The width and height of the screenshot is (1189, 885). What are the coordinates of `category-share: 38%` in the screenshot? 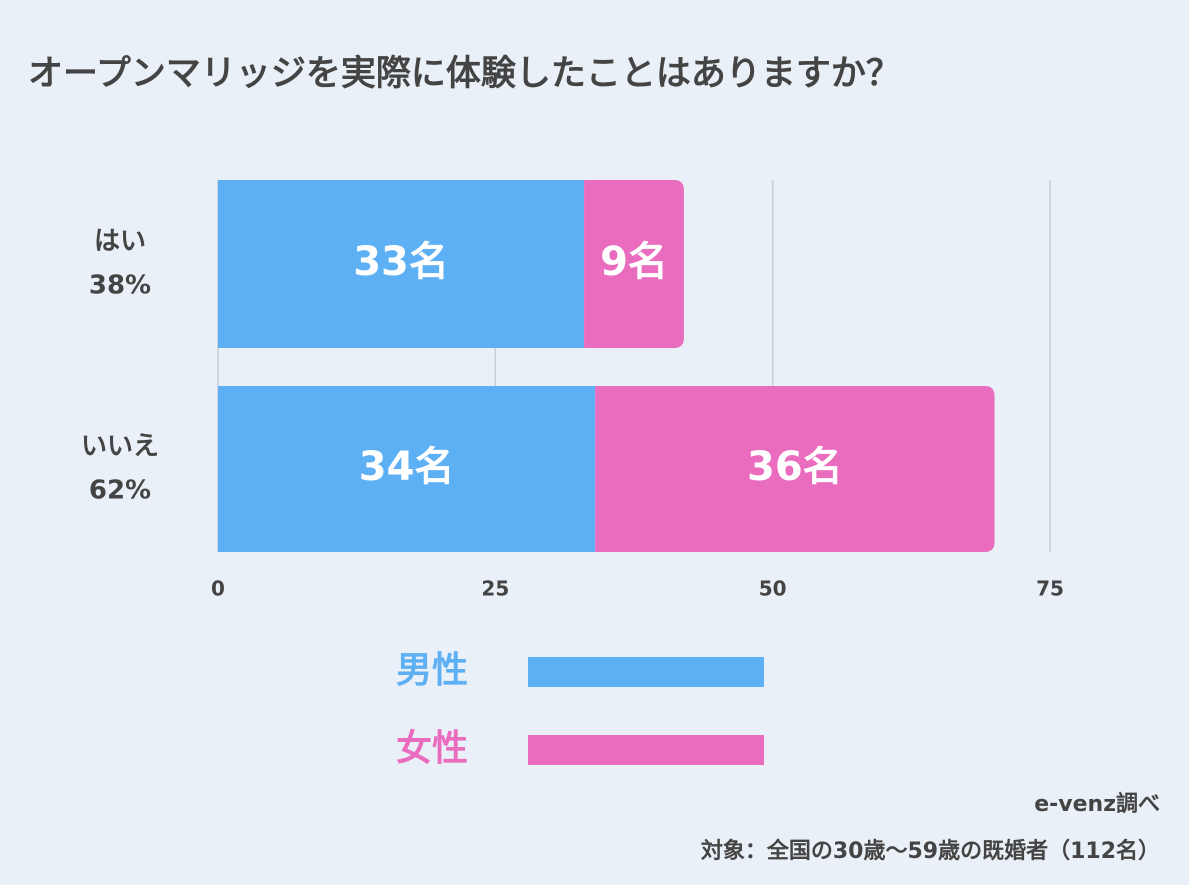 It's located at (120, 286).